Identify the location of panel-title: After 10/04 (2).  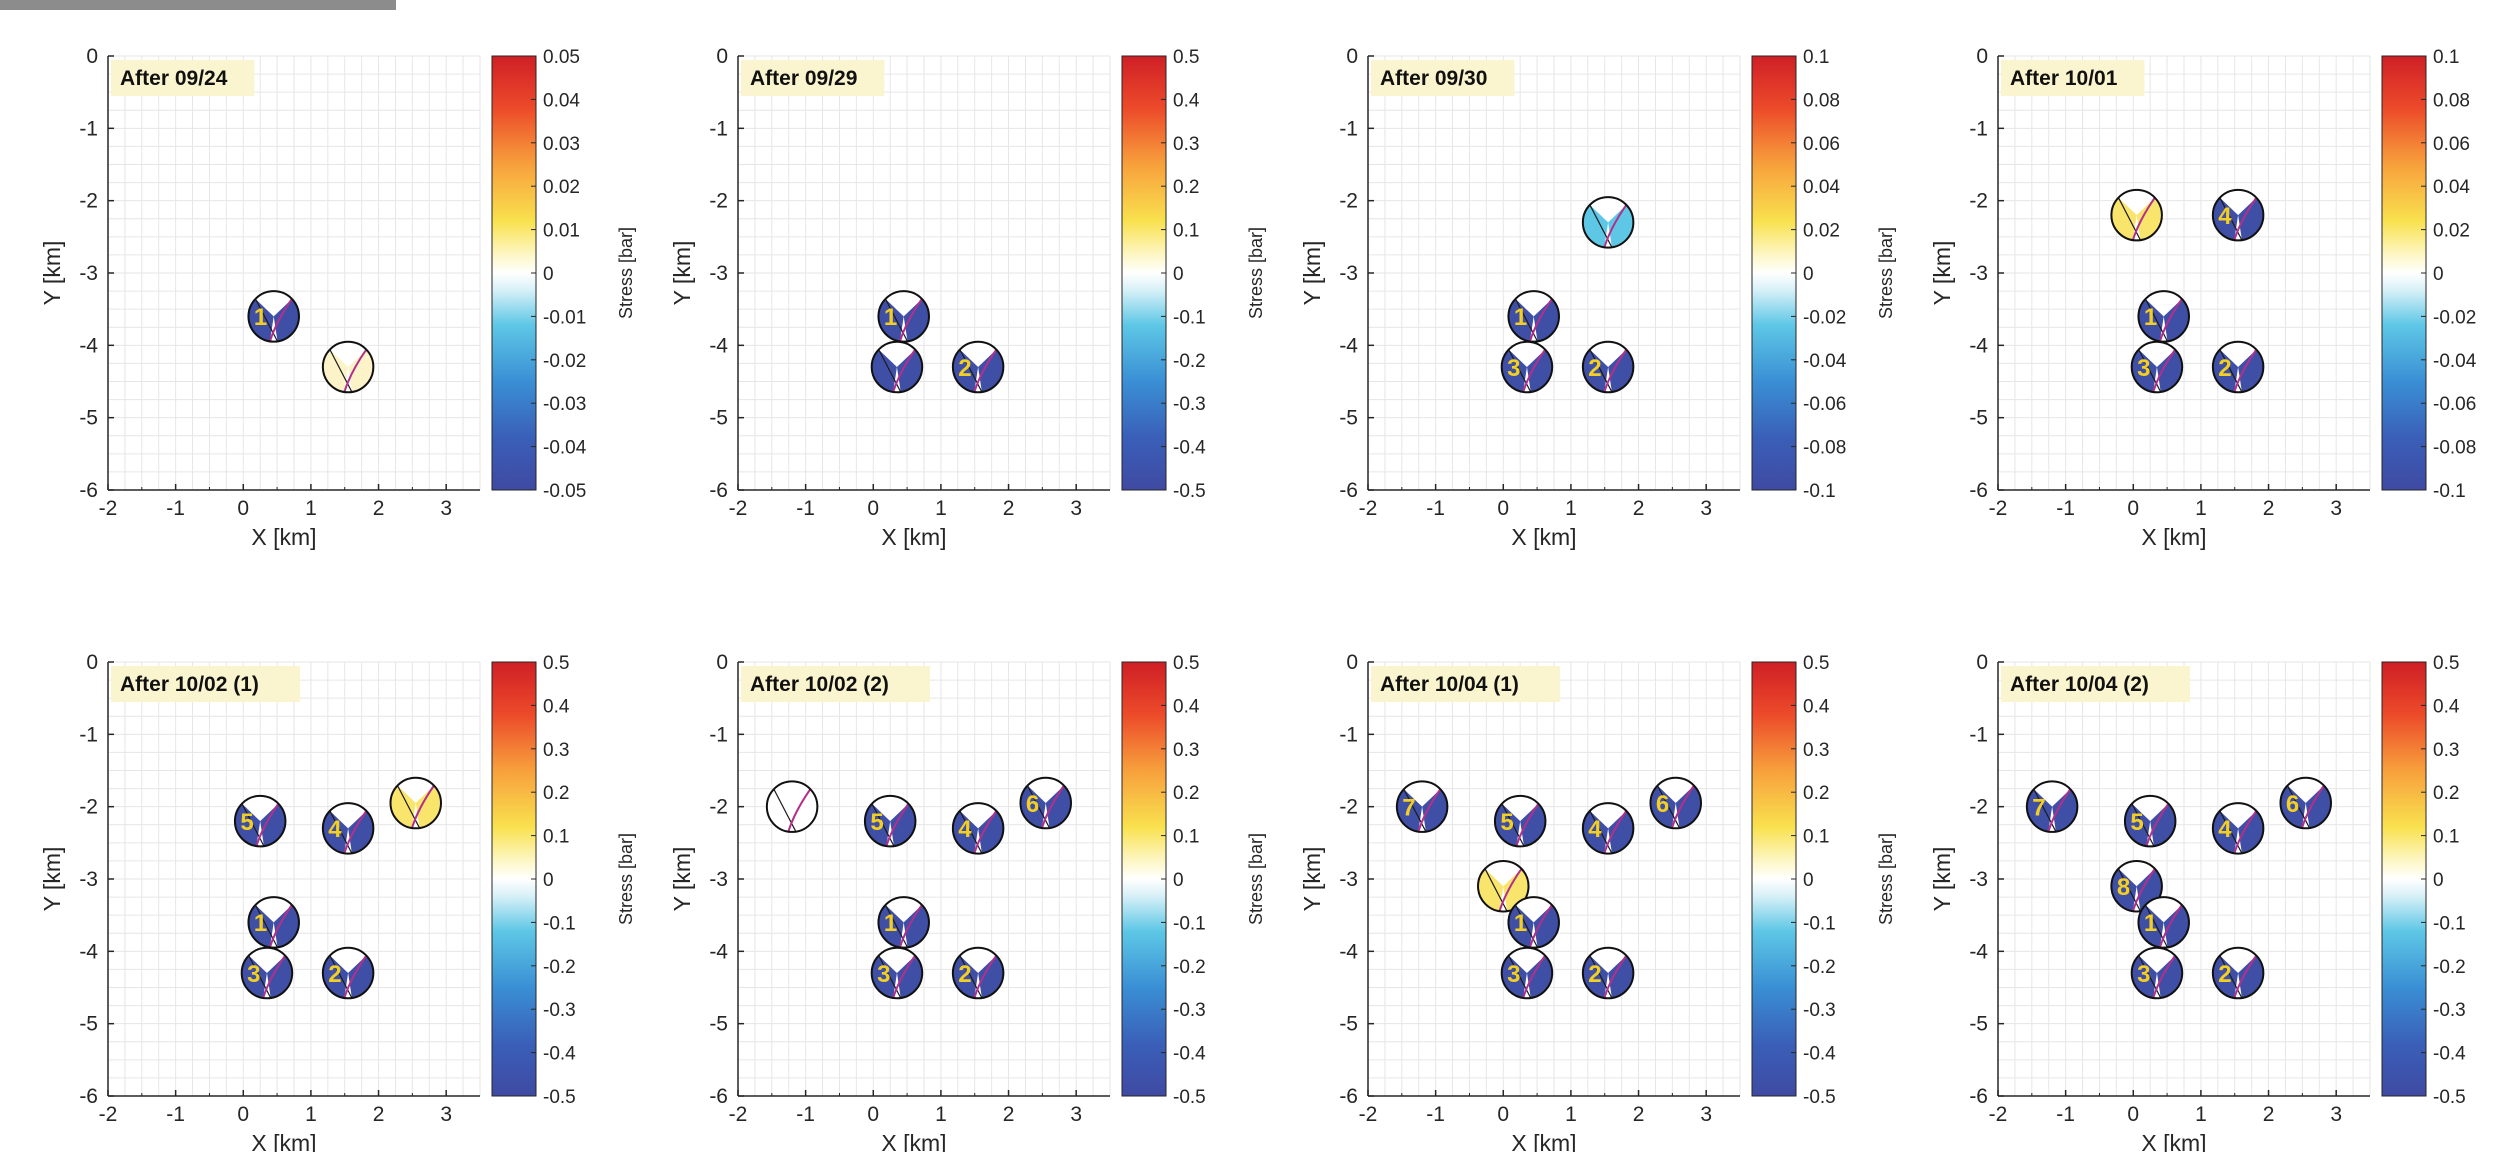
(2079, 684).